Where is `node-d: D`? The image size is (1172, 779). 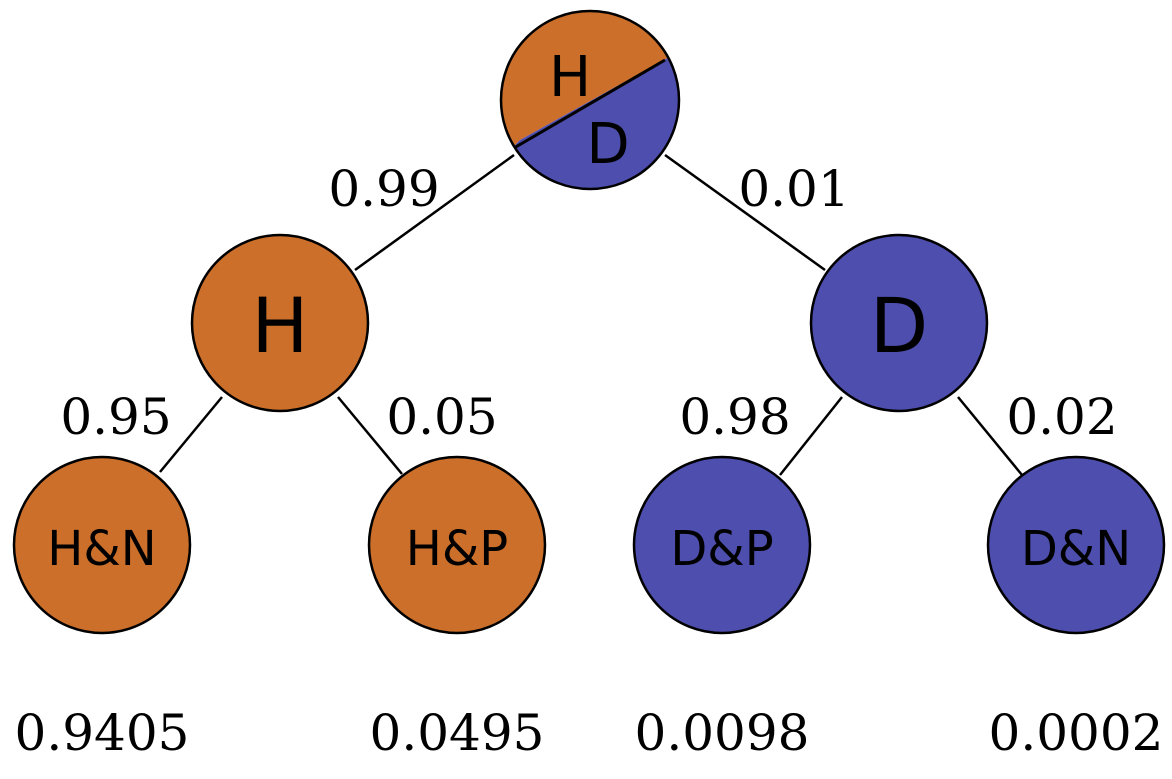
node-d: D is located at coordinates (899, 323).